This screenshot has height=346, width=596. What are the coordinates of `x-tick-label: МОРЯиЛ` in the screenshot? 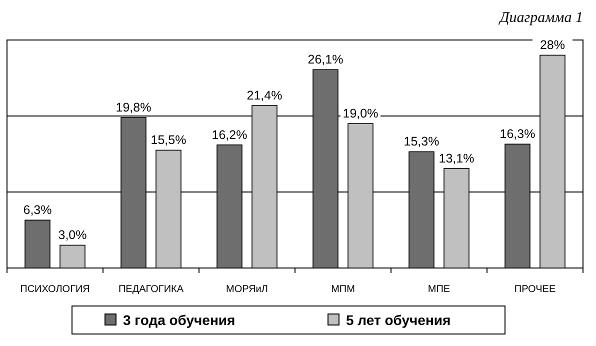 It's located at (247, 289).